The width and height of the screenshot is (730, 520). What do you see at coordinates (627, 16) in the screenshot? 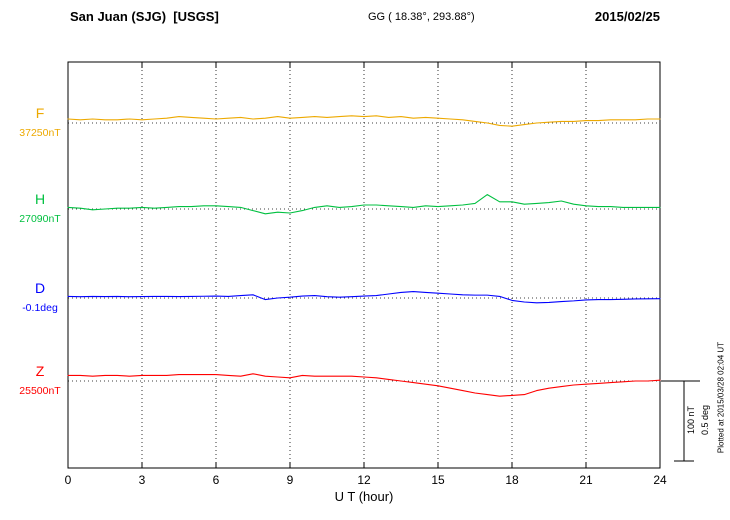
I see `plot-date: 2015/02/25` at bounding box center [627, 16].